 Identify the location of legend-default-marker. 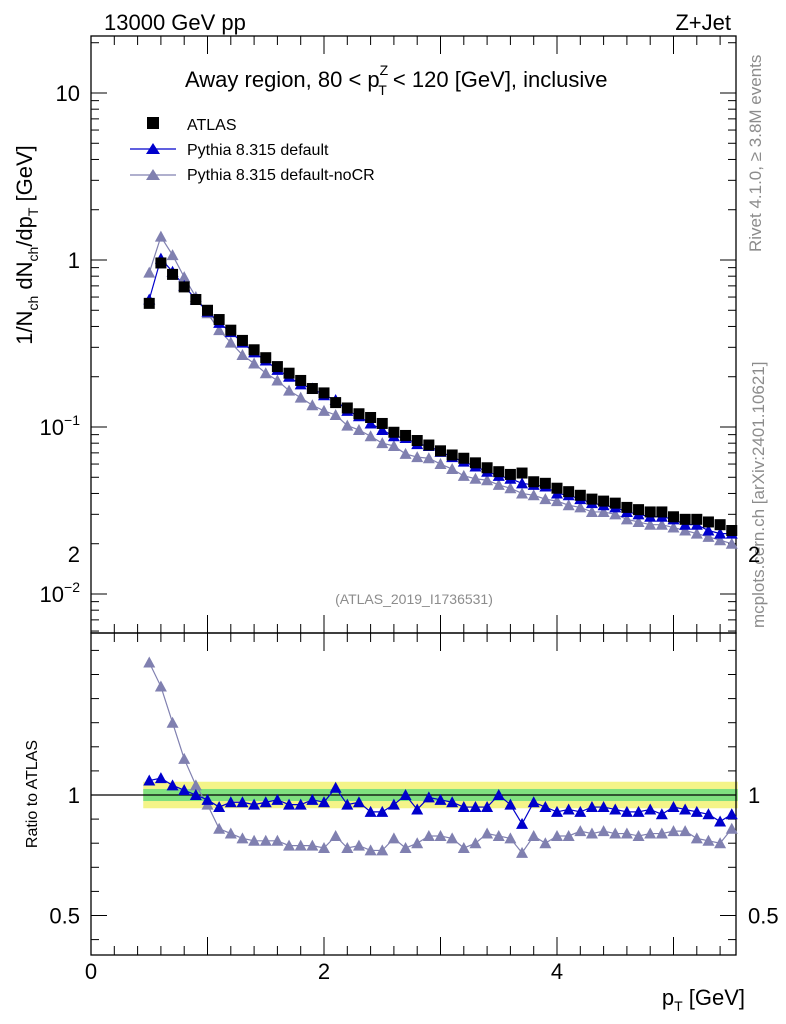
(153, 148).